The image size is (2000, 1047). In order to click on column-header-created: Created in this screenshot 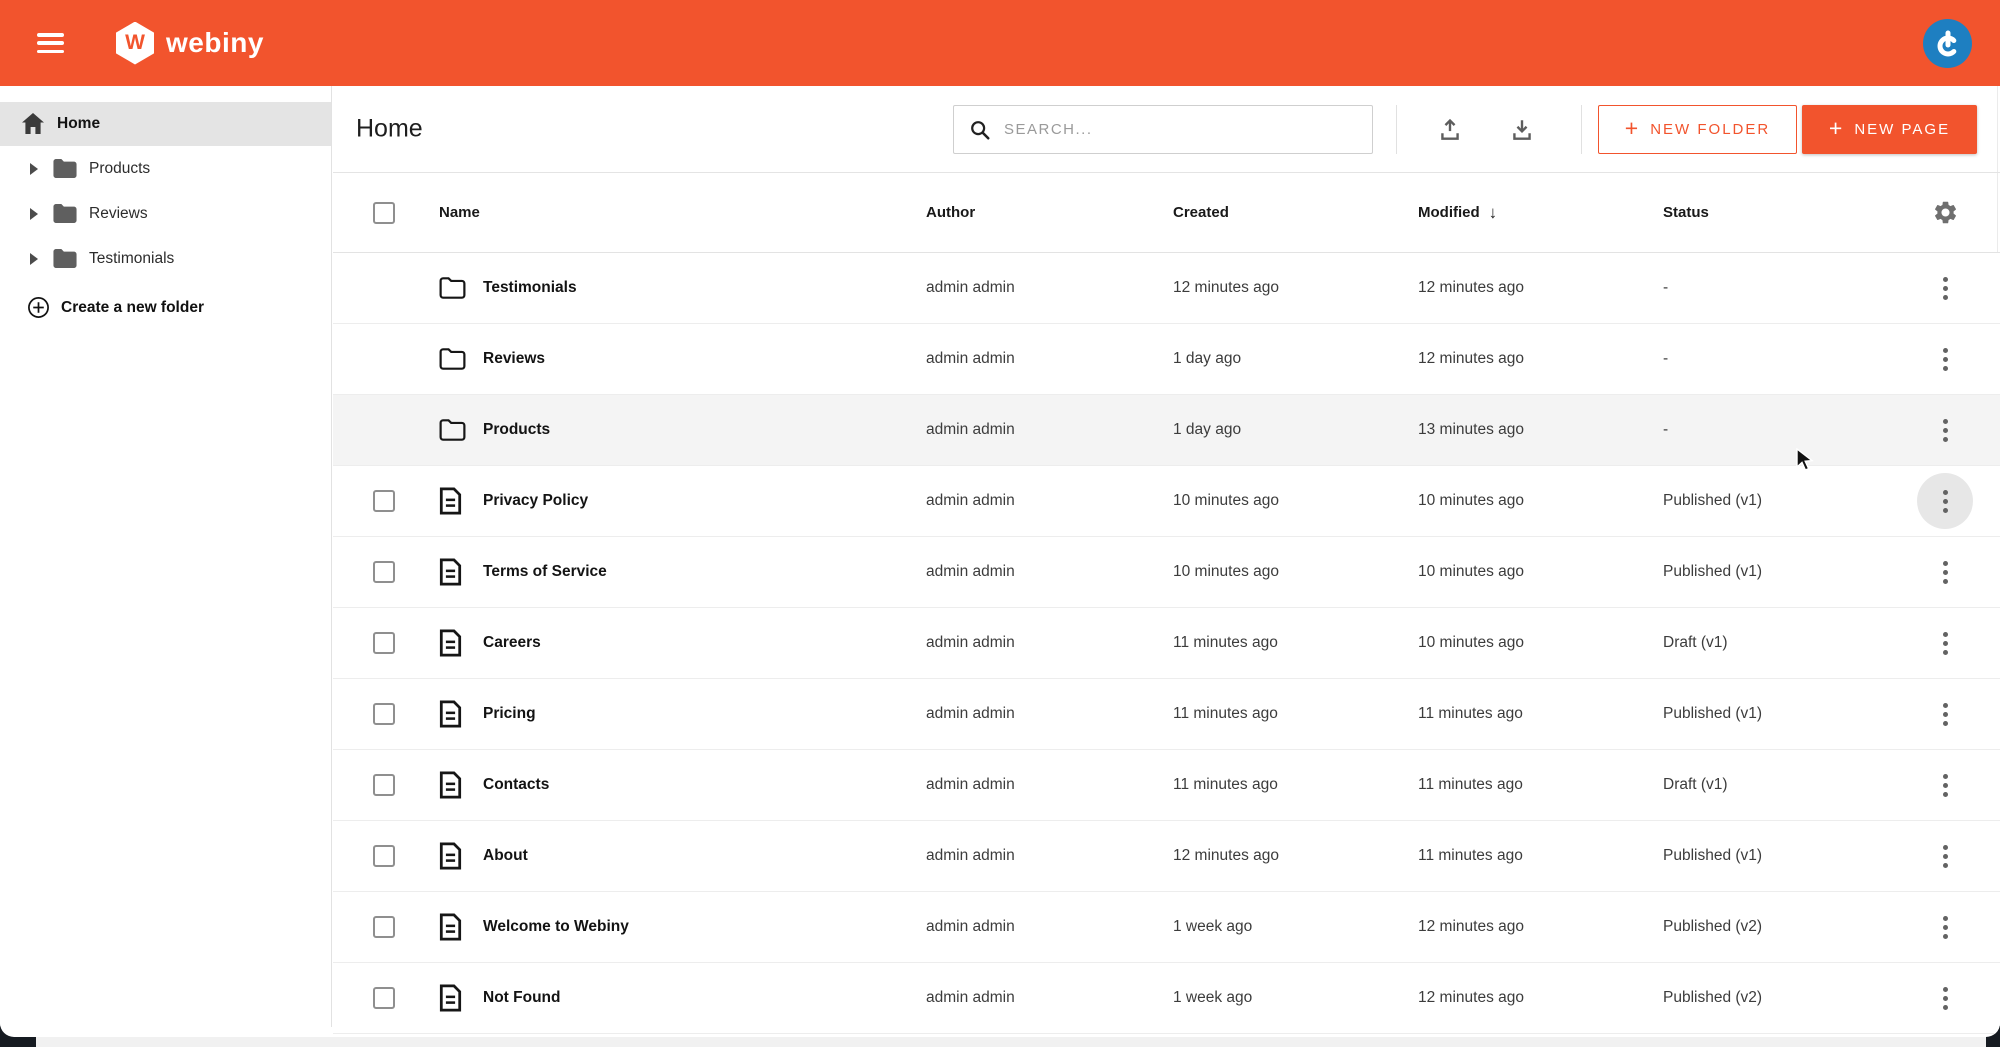, I will do `click(1201, 212)`.